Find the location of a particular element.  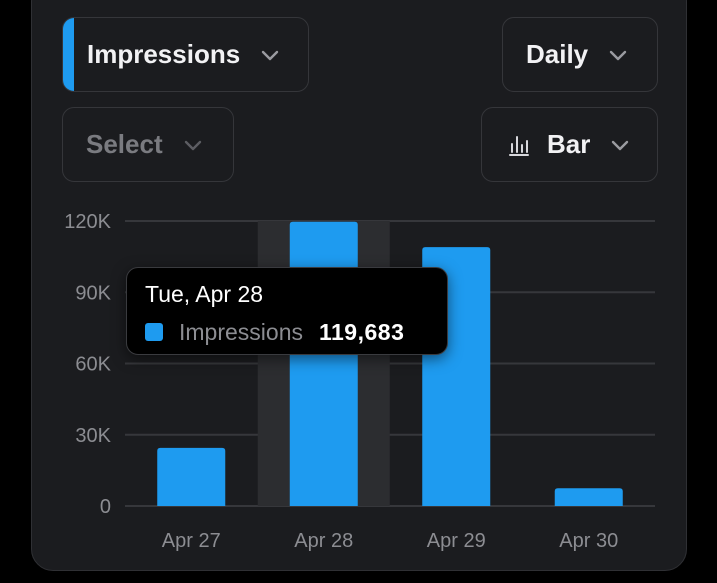

interval-dropdown-label: Daily is located at coordinates (557, 54).